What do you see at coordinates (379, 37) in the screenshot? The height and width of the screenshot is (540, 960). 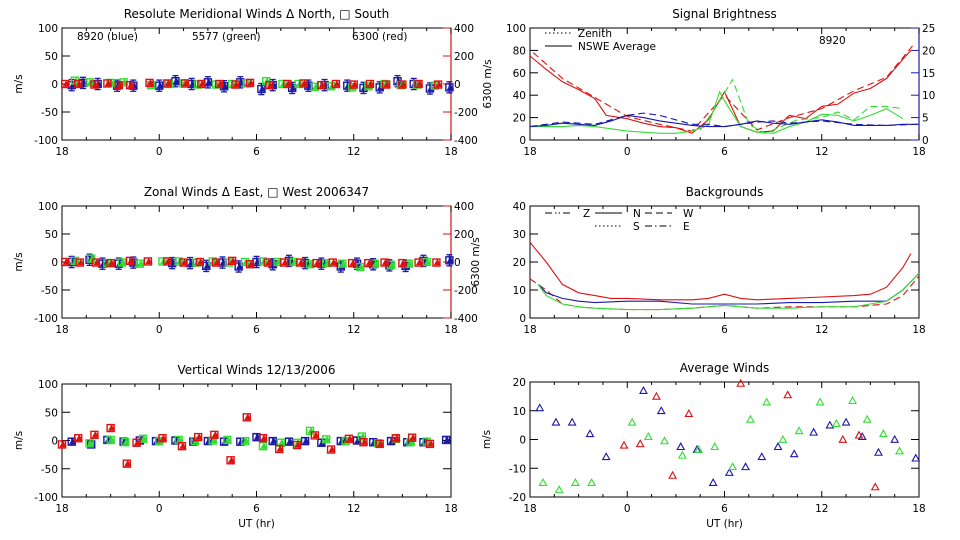 I see `legend-entry: 6300 (red)` at bounding box center [379, 37].